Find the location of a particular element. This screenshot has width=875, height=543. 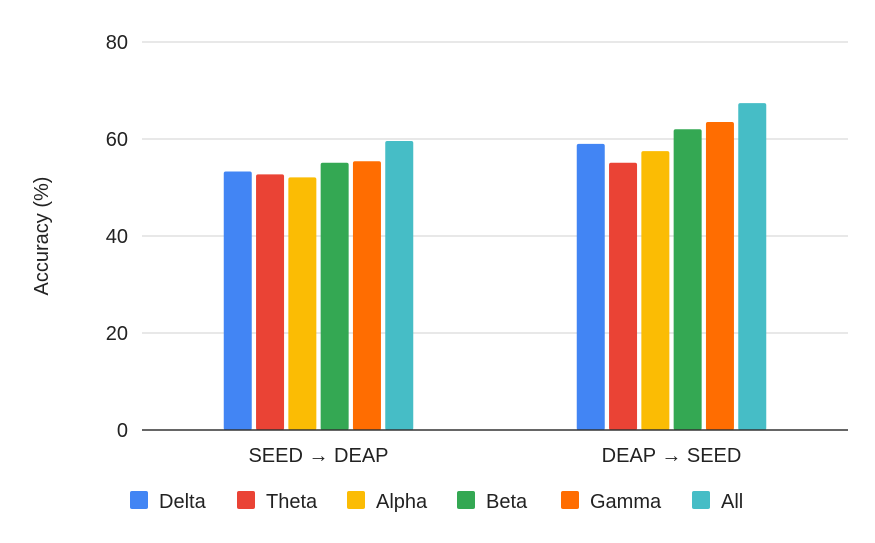

legend-item-alpha: Alpha is located at coordinates (387, 502).